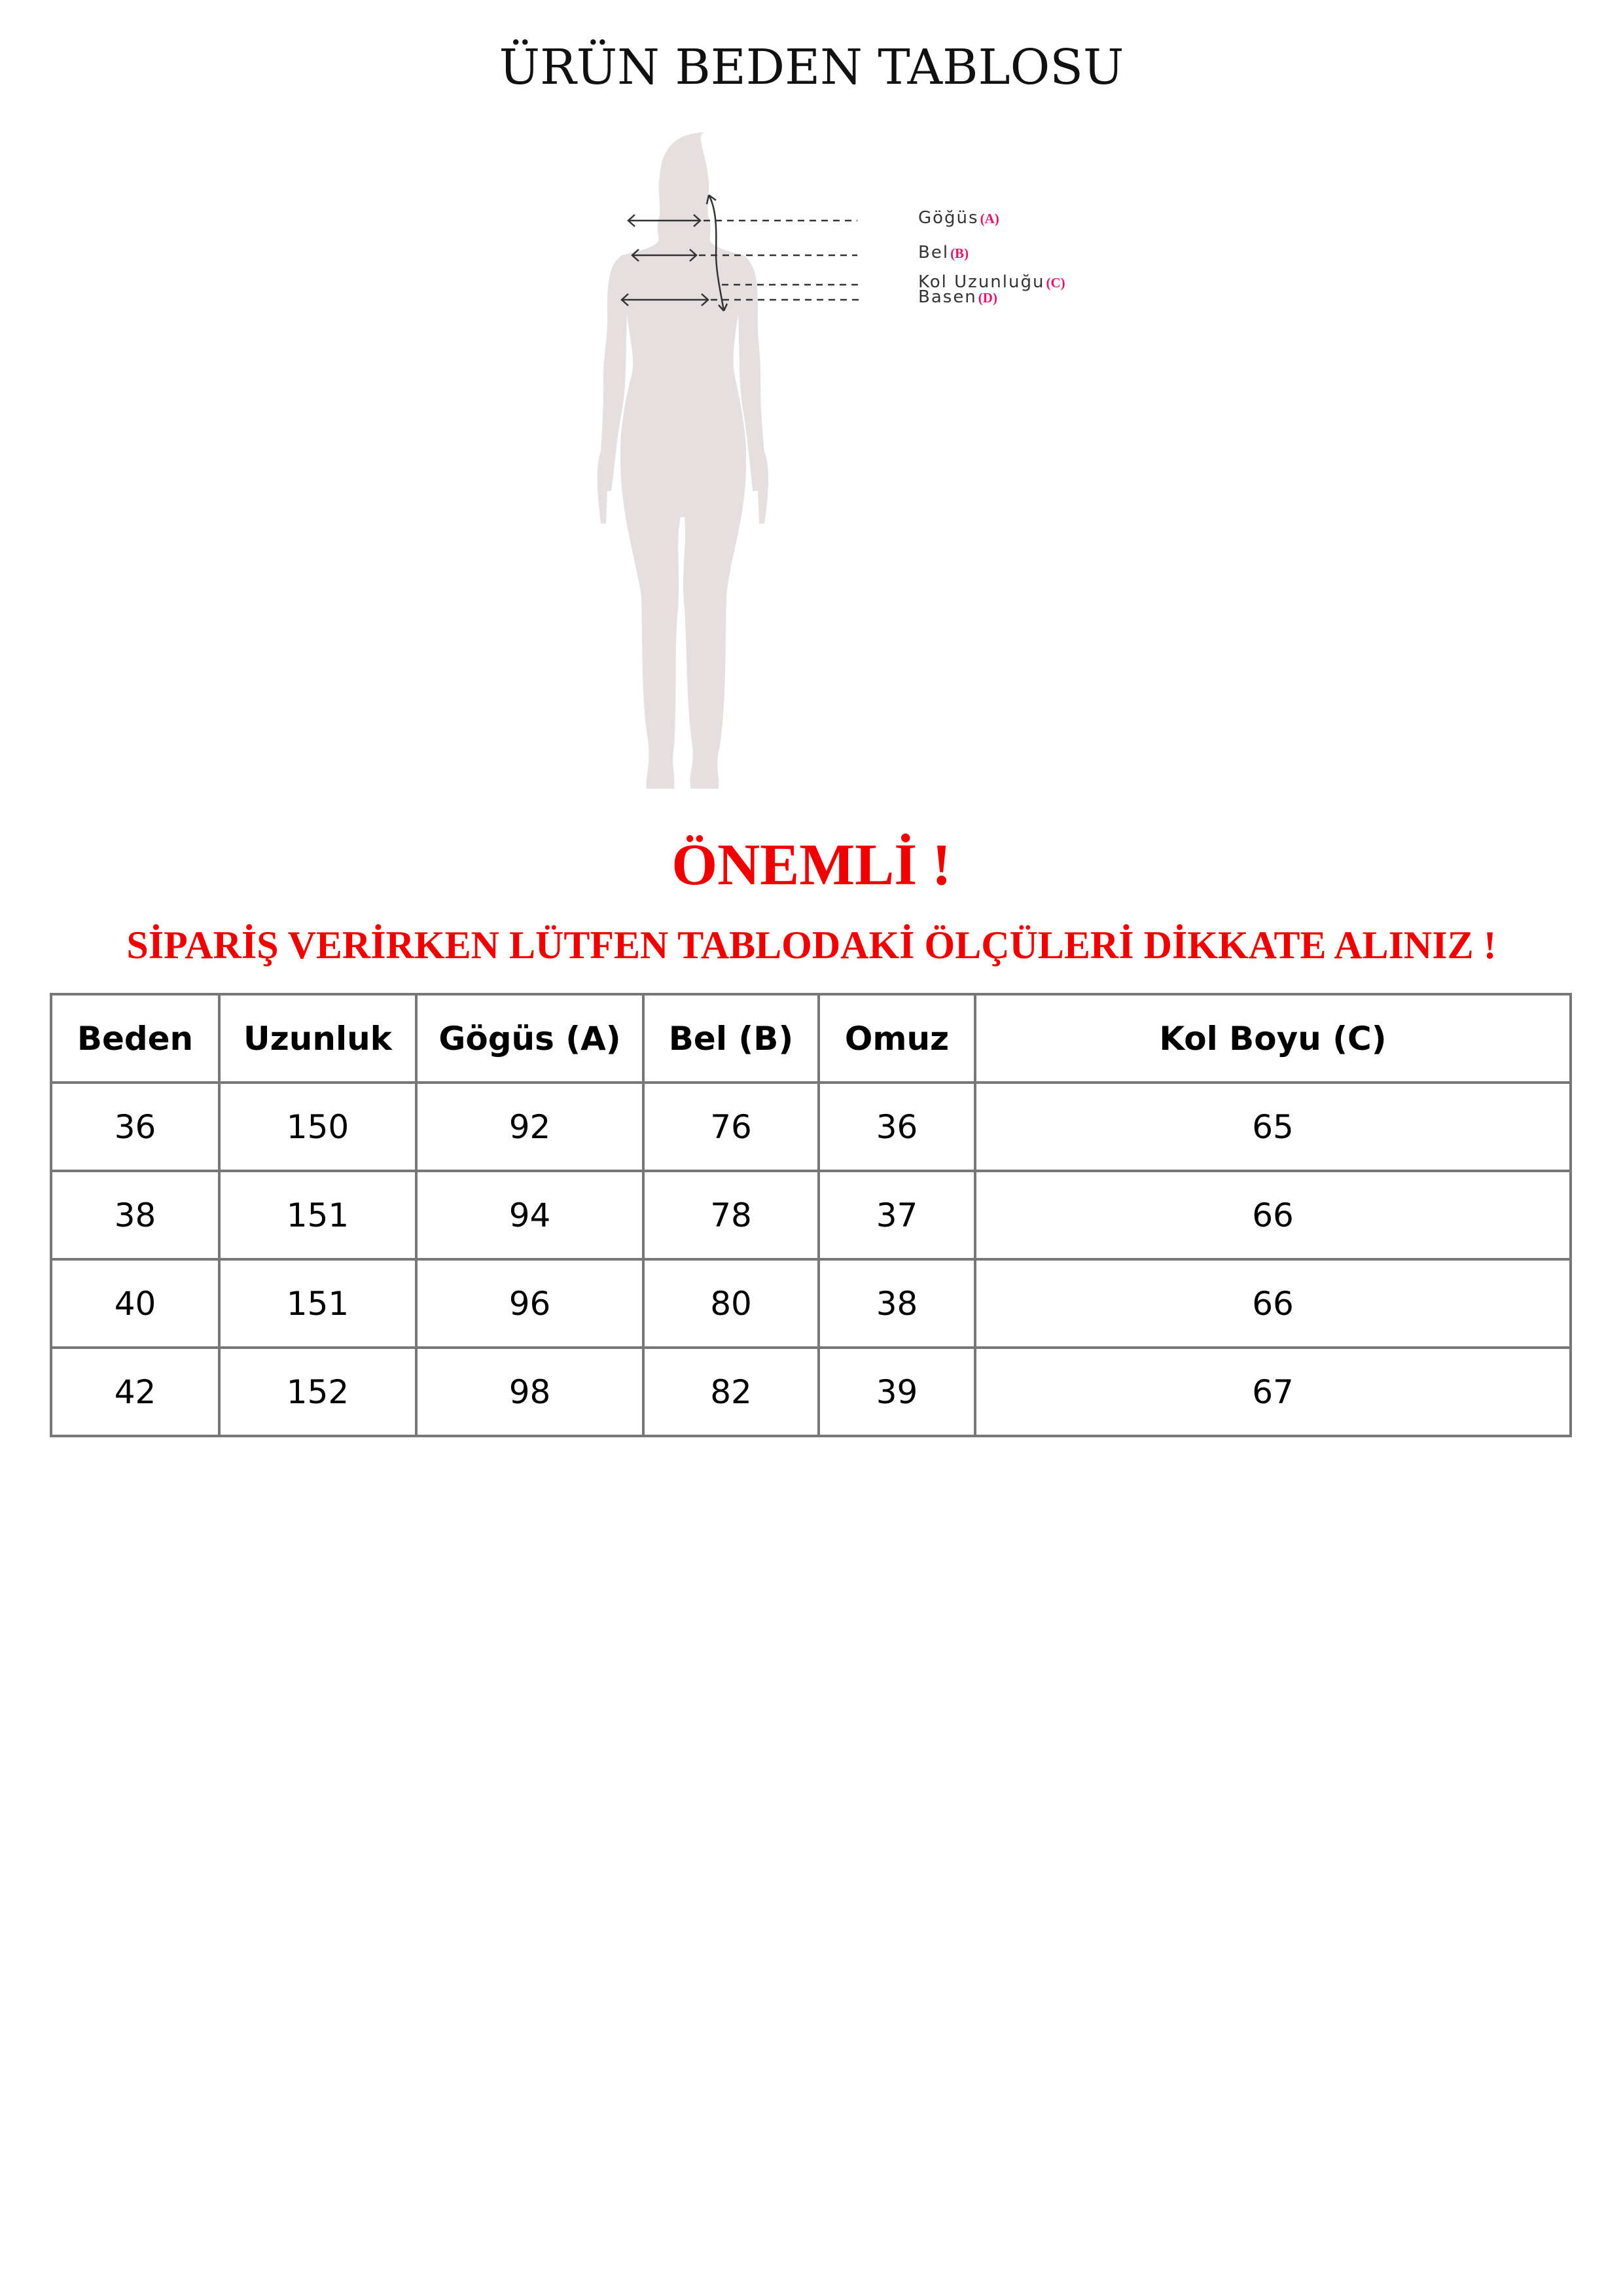 This screenshot has width=1623, height=2296. I want to click on cell-size: 40, so click(135, 1303).